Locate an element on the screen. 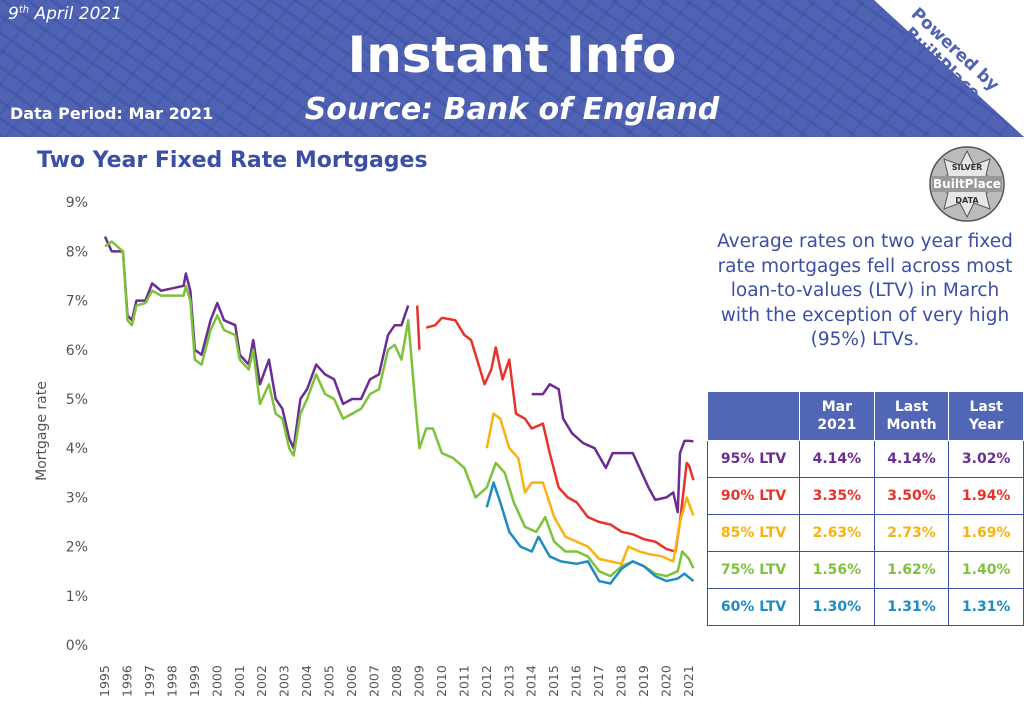 This screenshot has width=1024, height=708. x-tick-label: 1996 is located at coordinates (126, 681).